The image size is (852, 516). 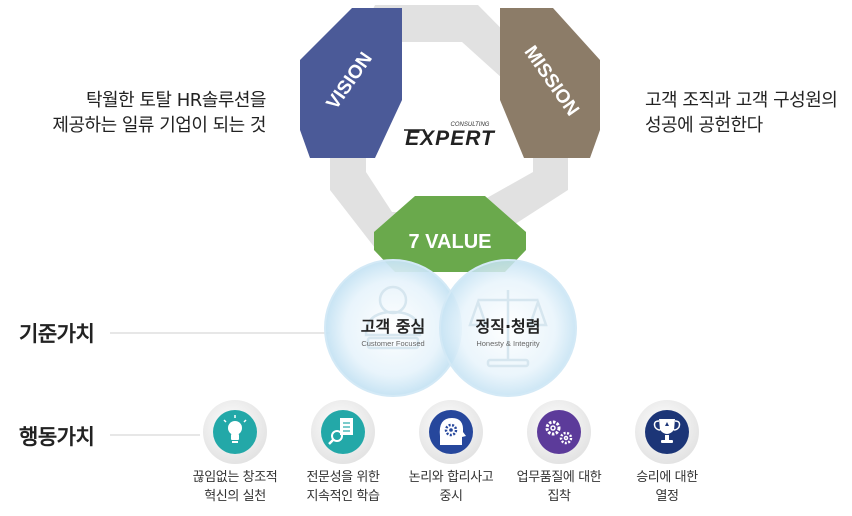 I want to click on action-icon-4-disc, so click(x=559, y=432).